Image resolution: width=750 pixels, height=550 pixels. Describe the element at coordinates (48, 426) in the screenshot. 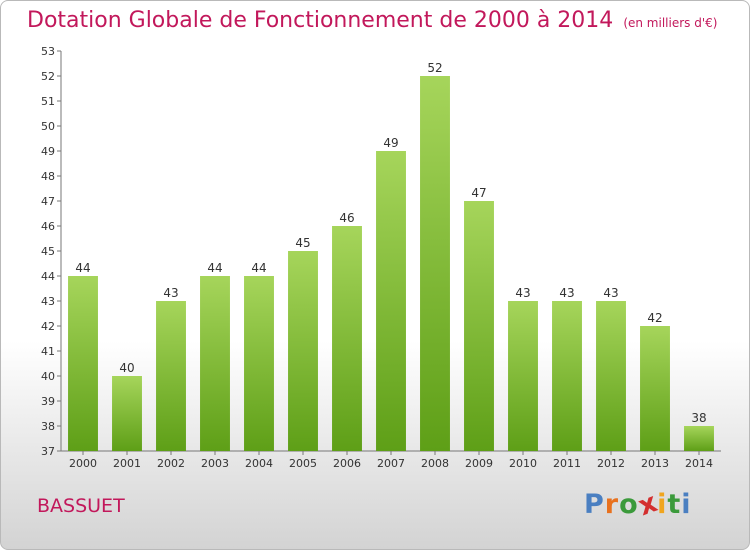

I see `y-tick-label: 38` at that location.